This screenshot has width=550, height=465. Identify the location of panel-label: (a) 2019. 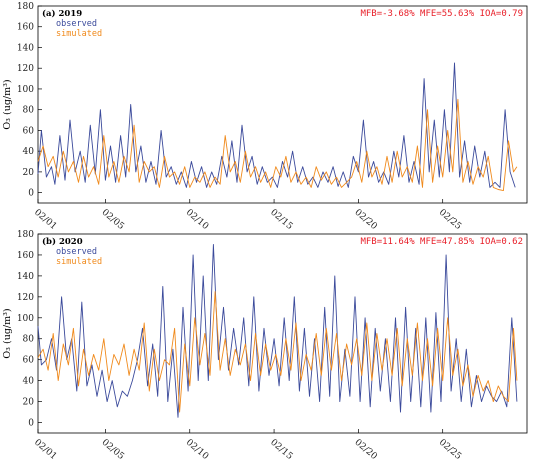
(62, 13).